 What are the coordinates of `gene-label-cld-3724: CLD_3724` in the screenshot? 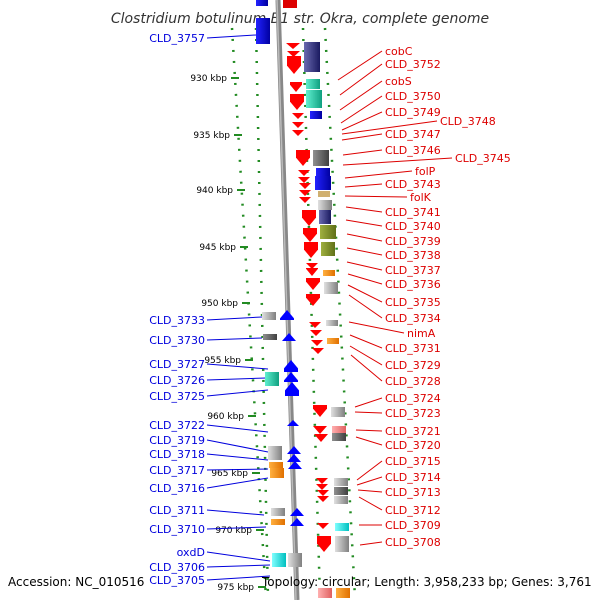 It's located at (413, 398).